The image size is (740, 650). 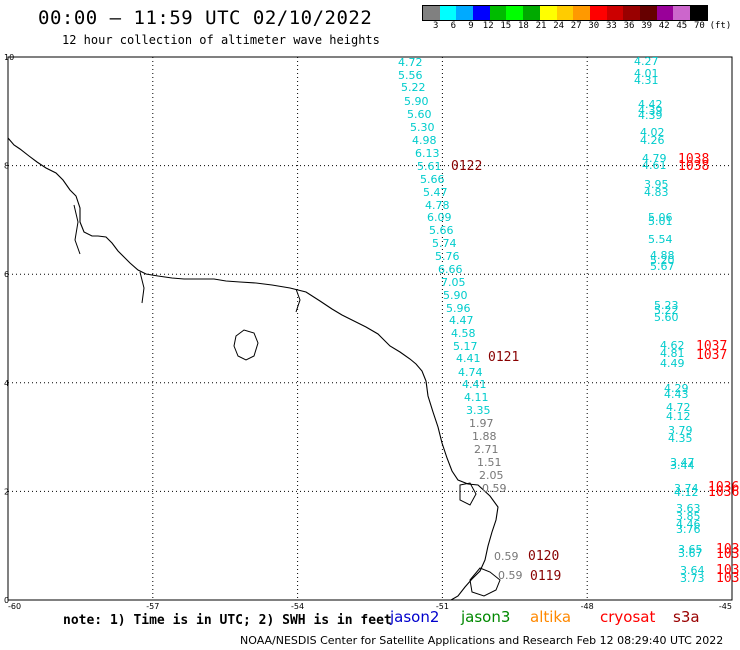 I want to click on chart-title: 00:00 – 11:59 UTC 02/10/2022, so click(x=205, y=18).